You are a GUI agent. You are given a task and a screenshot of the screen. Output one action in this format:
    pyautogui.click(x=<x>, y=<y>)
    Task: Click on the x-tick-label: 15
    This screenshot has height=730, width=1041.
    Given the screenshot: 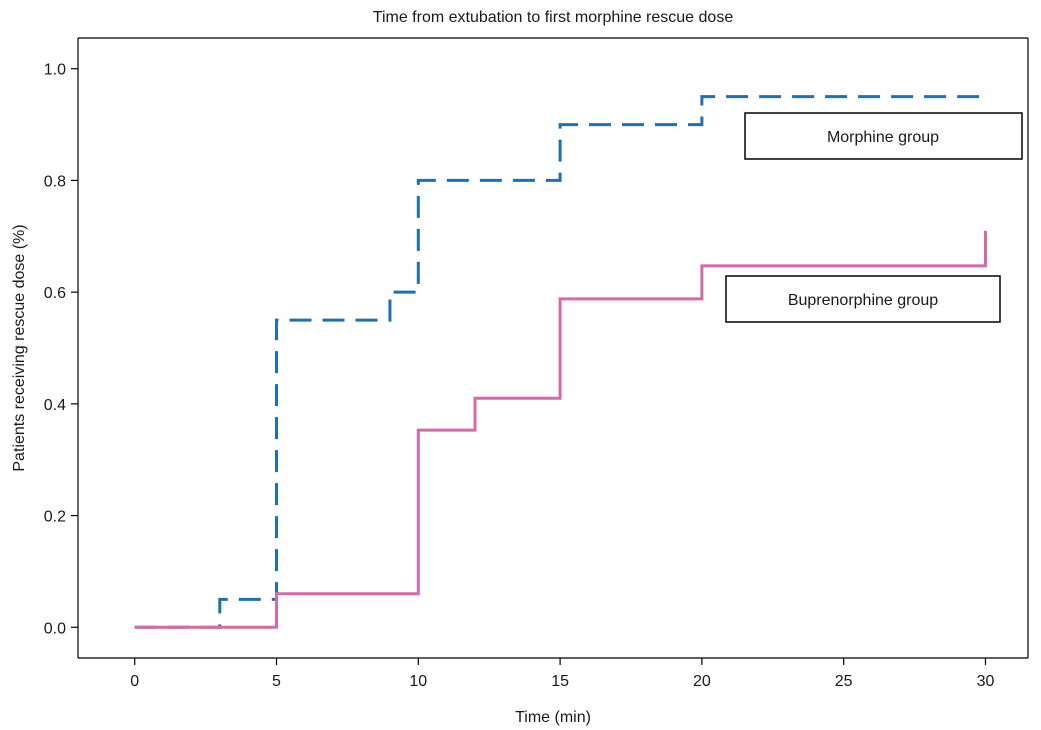 What is the action you would take?
    pyautogui.click(x=560, y=681)
    